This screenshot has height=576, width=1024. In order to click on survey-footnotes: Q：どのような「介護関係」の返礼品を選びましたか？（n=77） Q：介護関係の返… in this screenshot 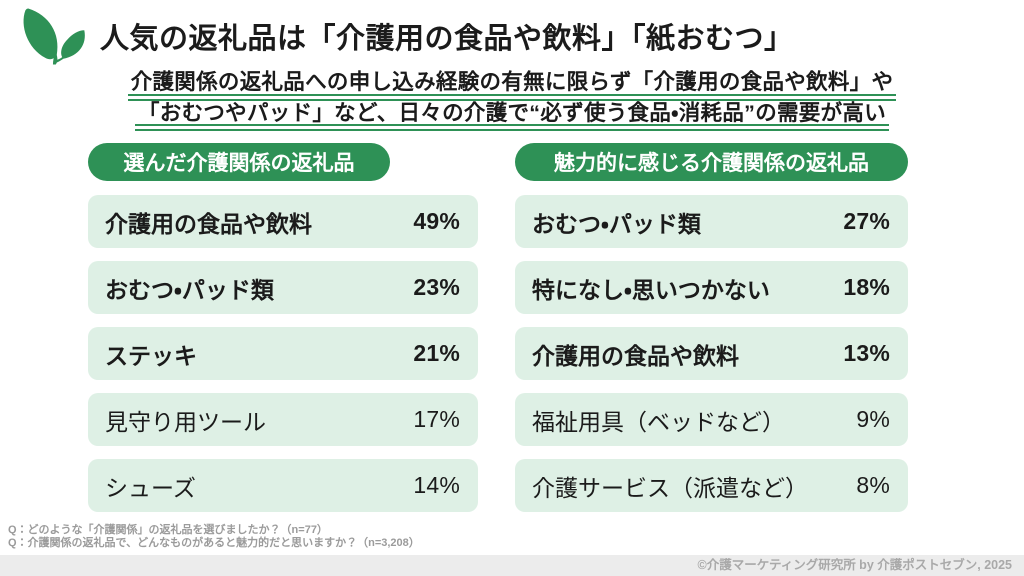, I will do `click(214, 537)`.